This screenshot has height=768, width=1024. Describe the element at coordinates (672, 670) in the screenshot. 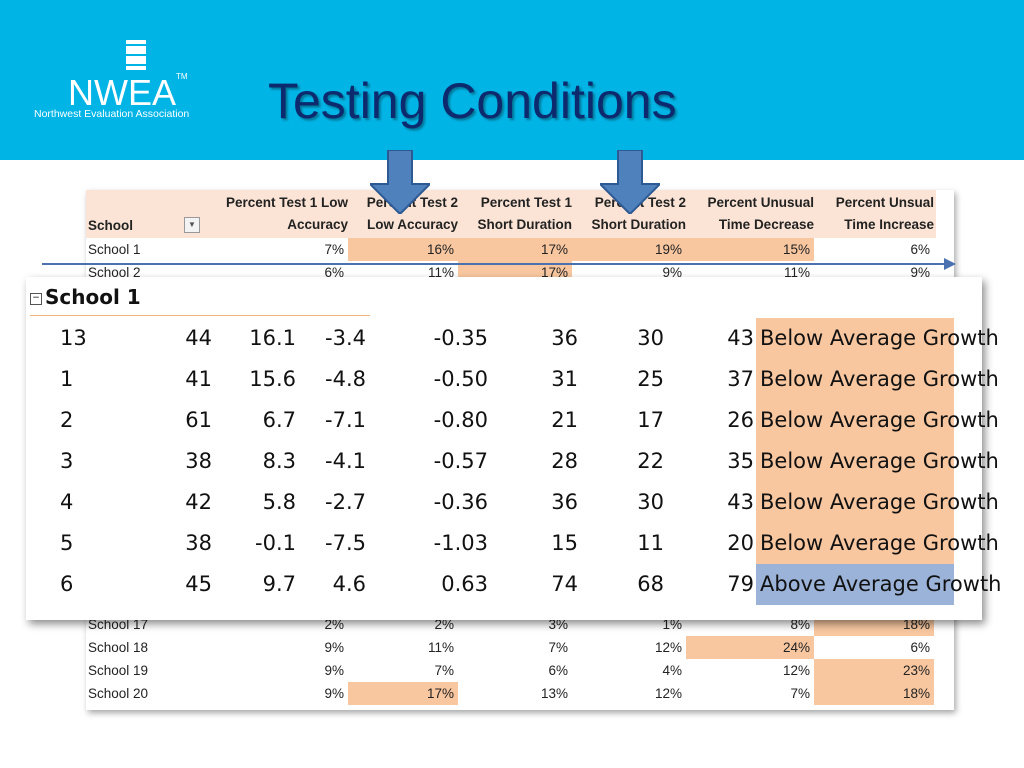

I see `table-cell: 4%` at that location.